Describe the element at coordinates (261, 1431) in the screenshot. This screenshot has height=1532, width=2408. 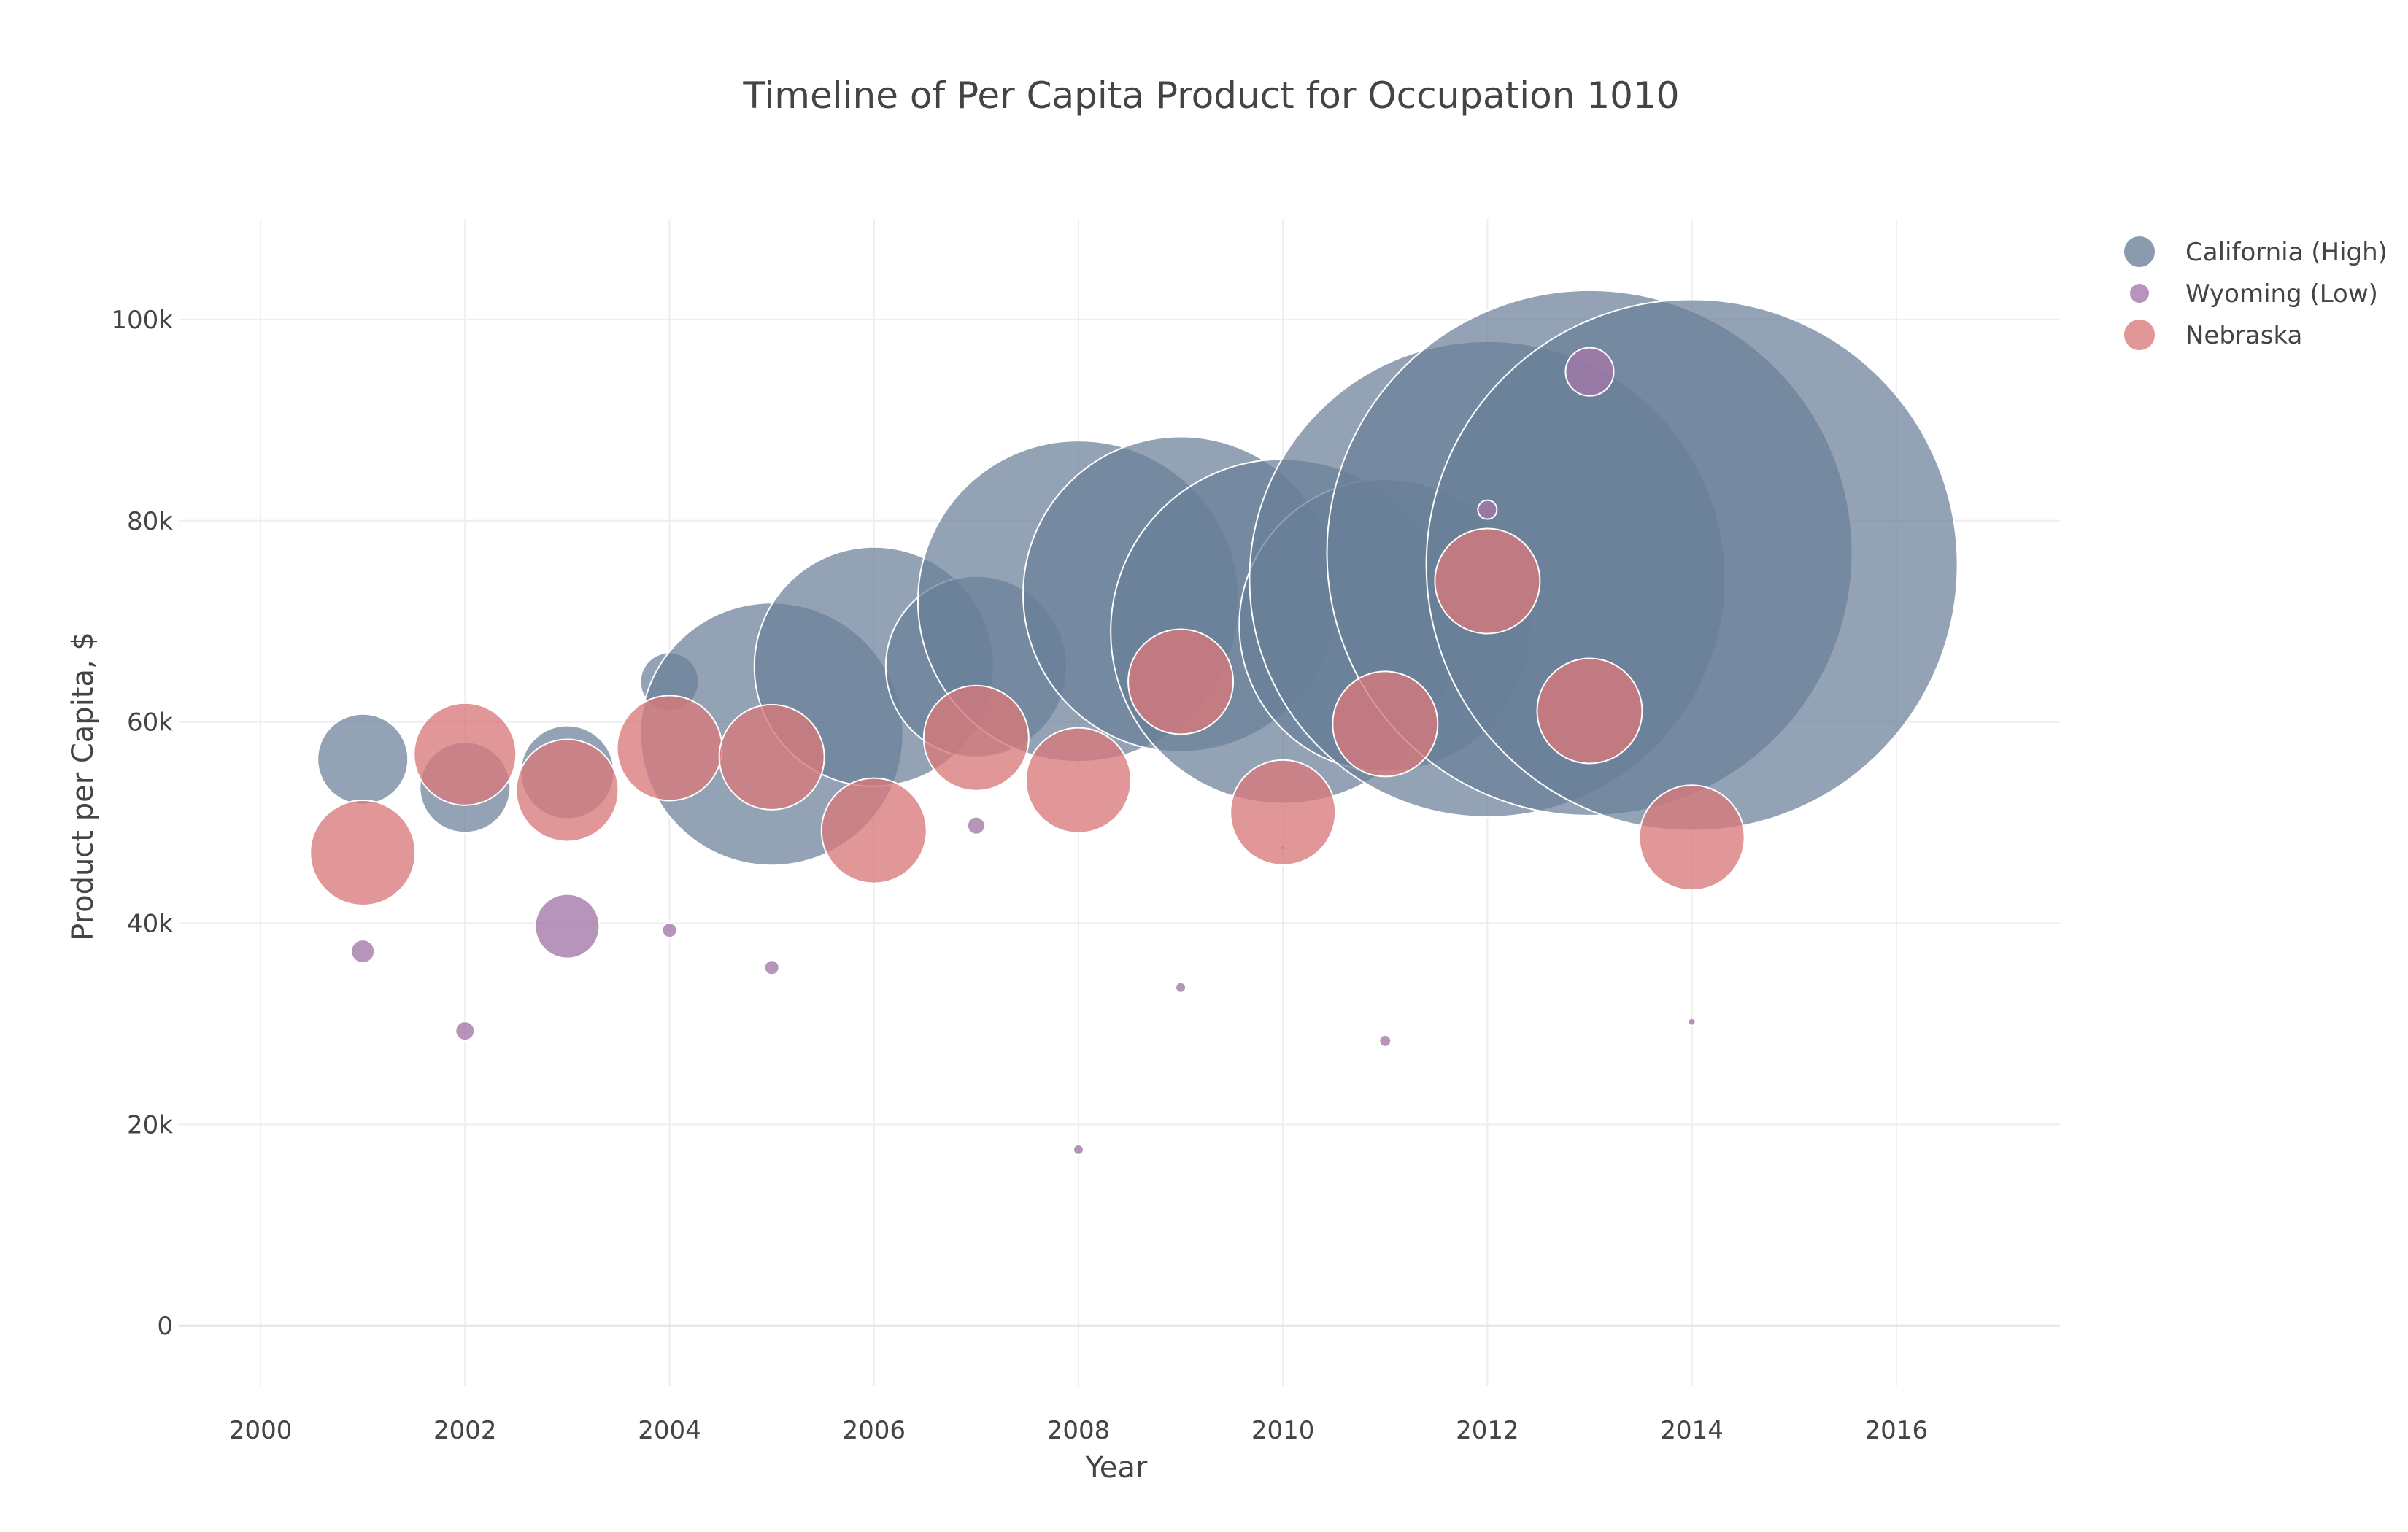
I see `x-tick-label: 2000` at that location.